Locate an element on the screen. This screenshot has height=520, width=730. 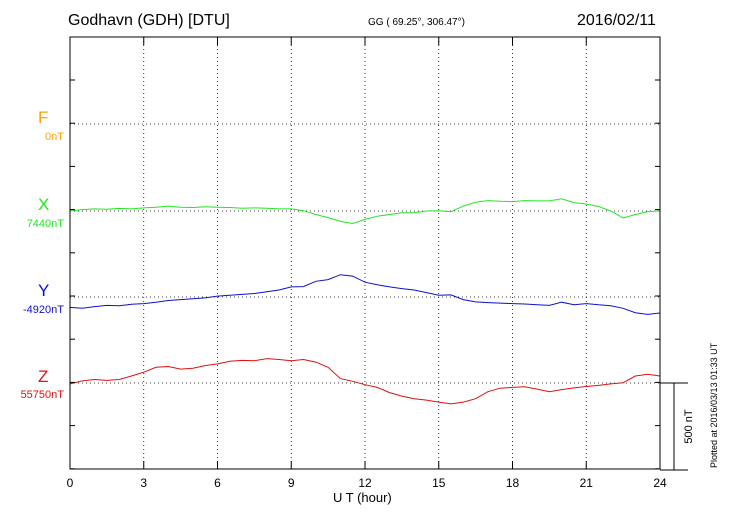
x-axis-label: U T (hour) is located at coordinates (362, 497).